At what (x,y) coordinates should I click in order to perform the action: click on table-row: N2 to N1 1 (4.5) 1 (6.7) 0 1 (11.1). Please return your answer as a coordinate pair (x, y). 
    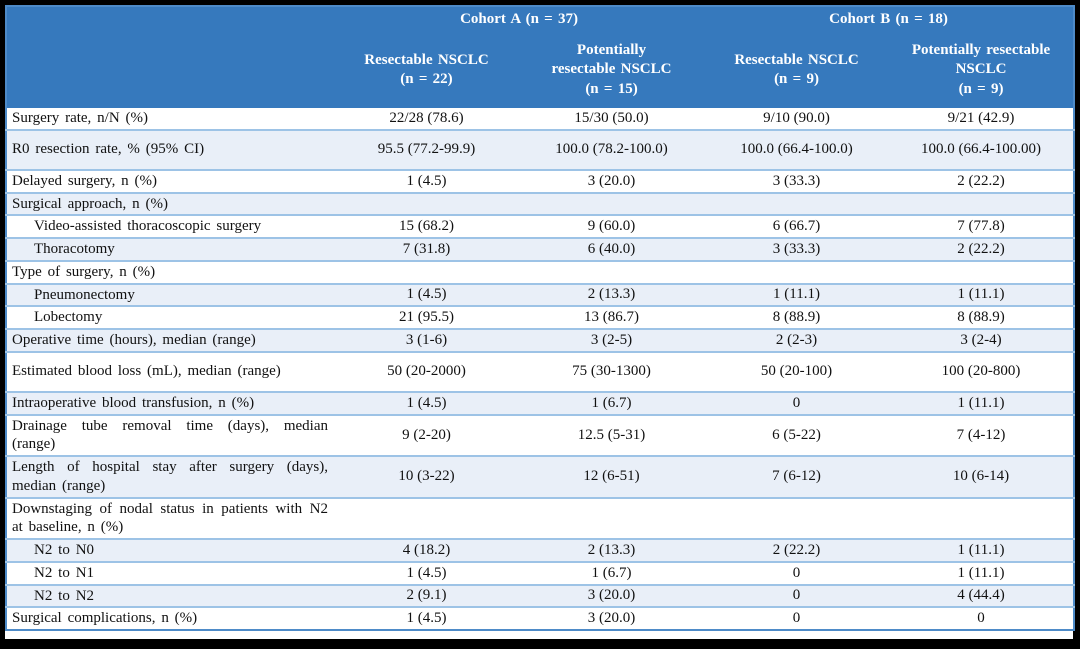
    Looking at the image, I should click on (540, 573).